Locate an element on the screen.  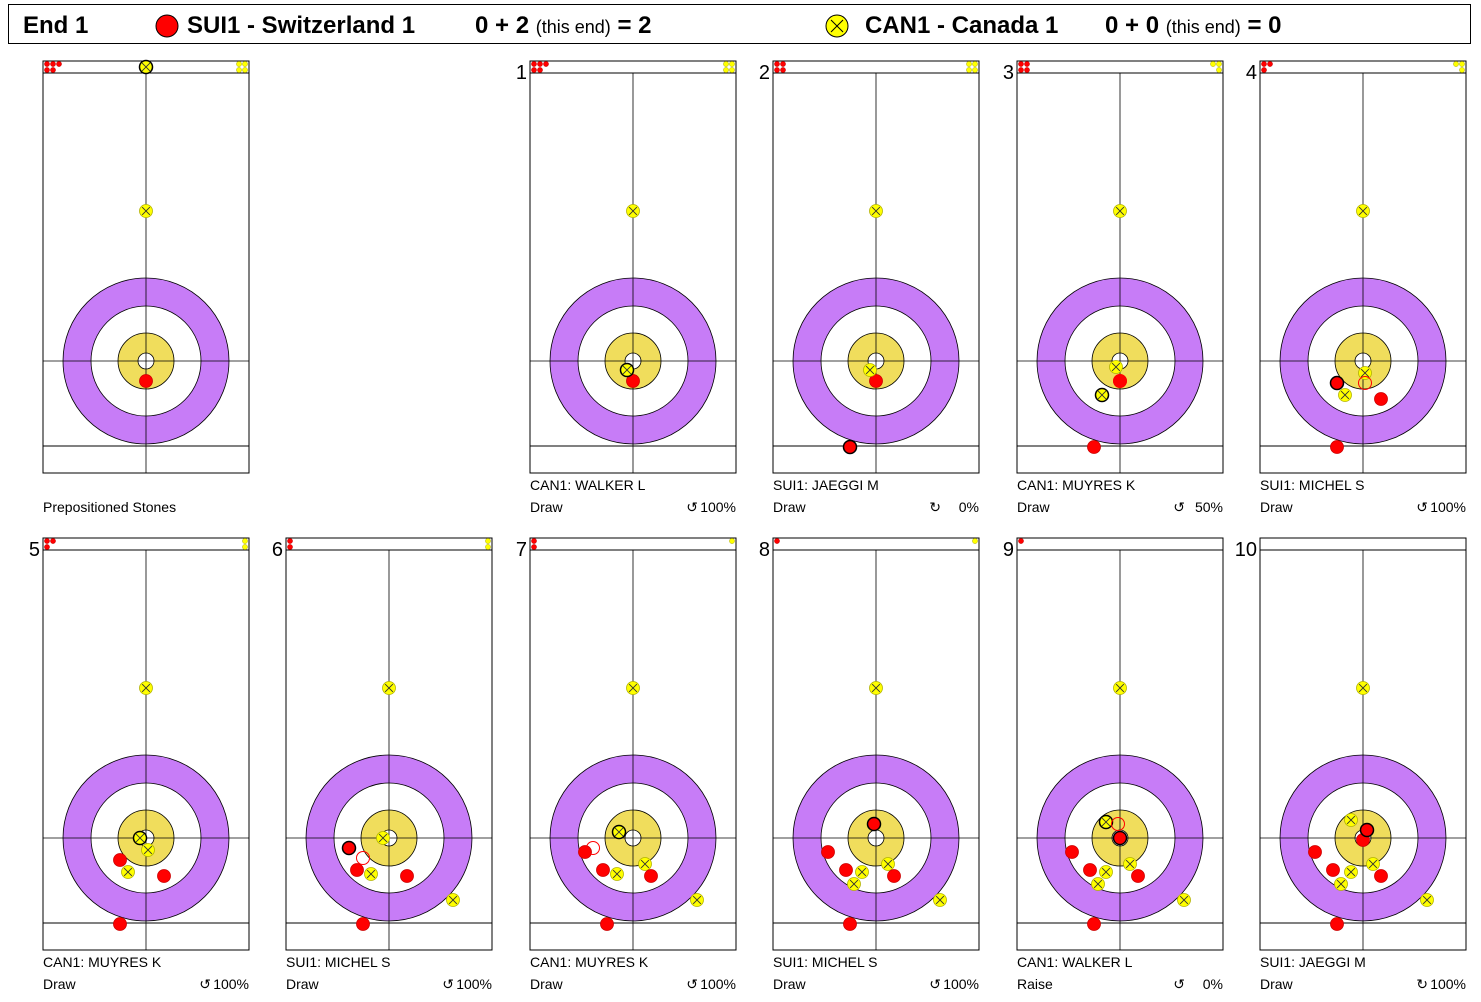
panel-content: 3 CAN1: MUYRES K Draw ↺ 50% is located at coordinates (1113, 287).